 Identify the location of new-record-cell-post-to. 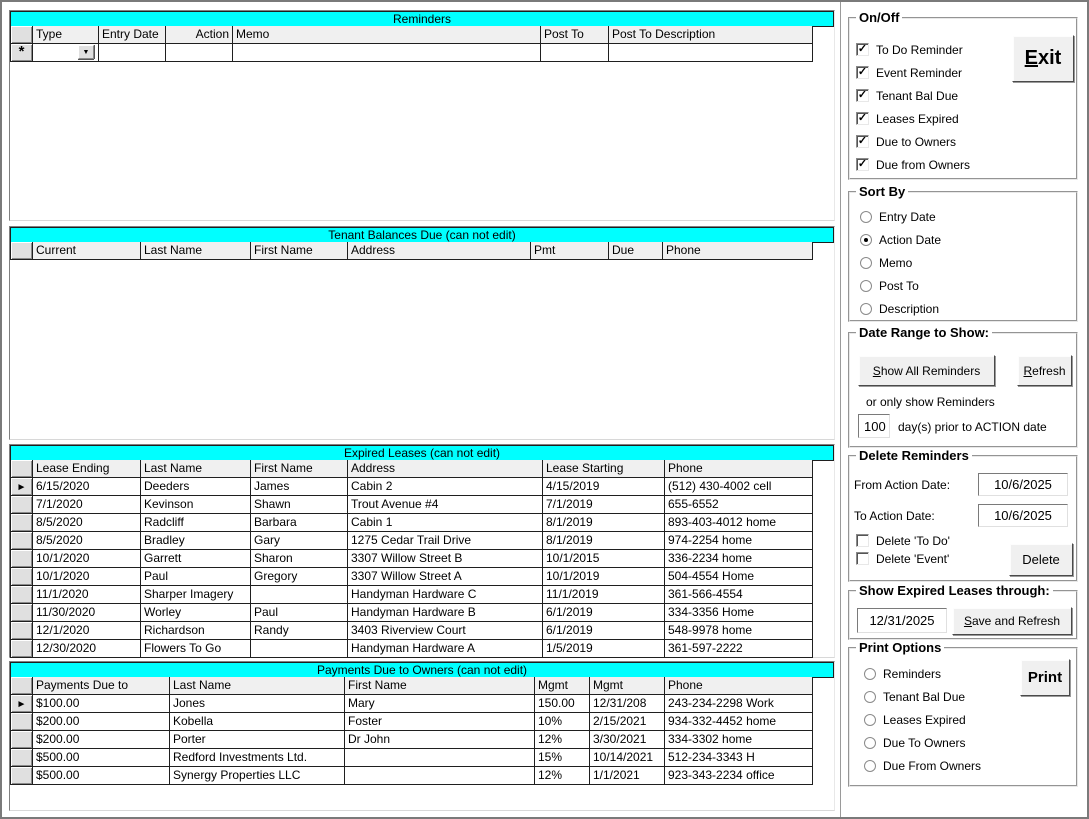
(575, 53).